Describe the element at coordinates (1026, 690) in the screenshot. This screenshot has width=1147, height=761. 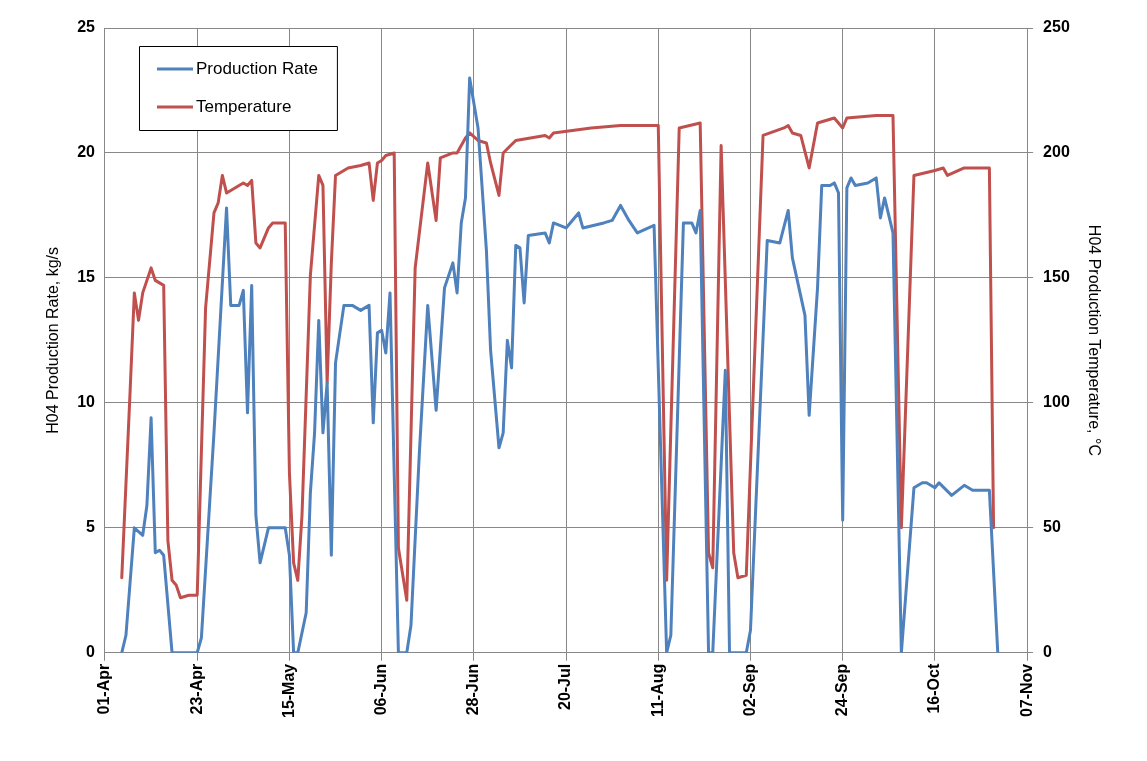
I see `x-tick-label: 07-Nov` at that location.